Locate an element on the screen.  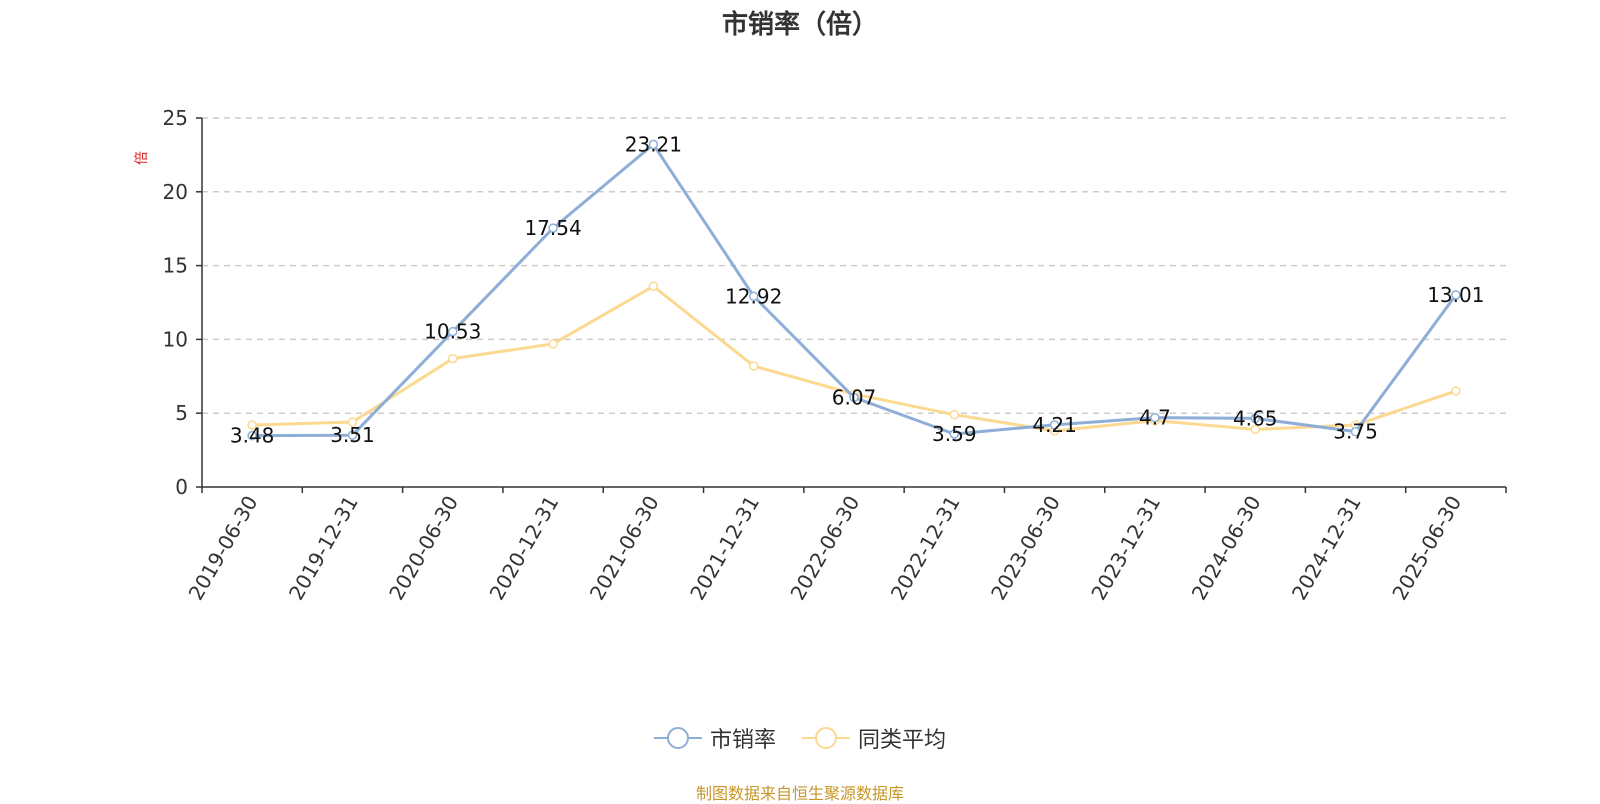
y-tick-label: 0 is located at coordinates (181, 487).